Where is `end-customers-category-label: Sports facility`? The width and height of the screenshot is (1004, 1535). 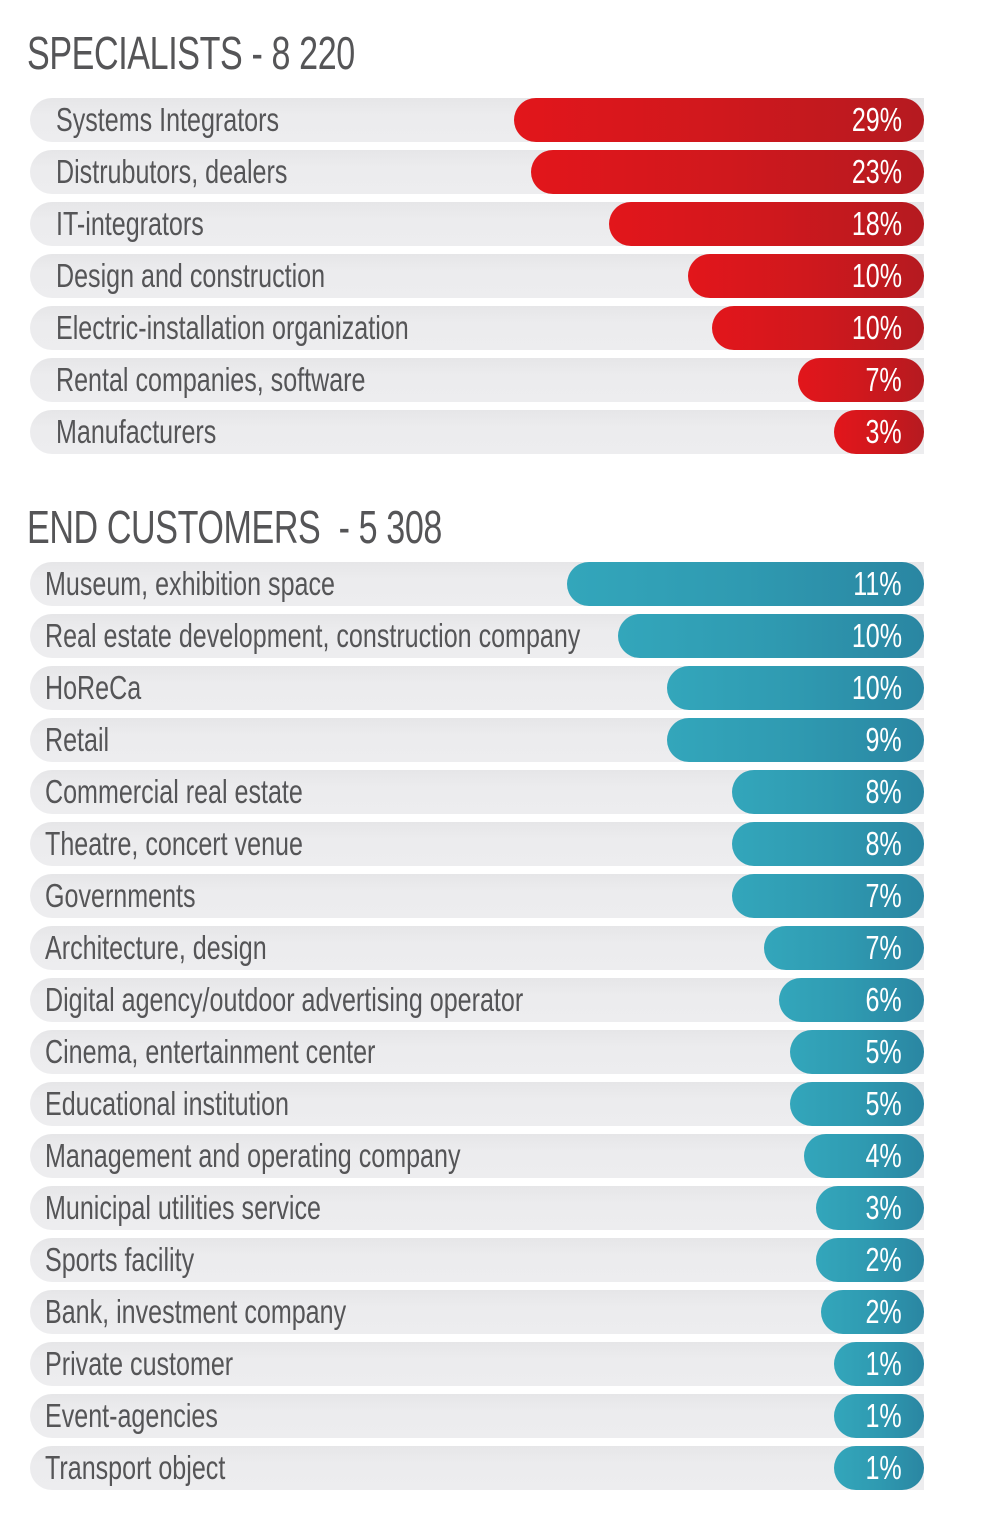
end-customers-category-label: Sports facility is located at coordinates (120, 1259).